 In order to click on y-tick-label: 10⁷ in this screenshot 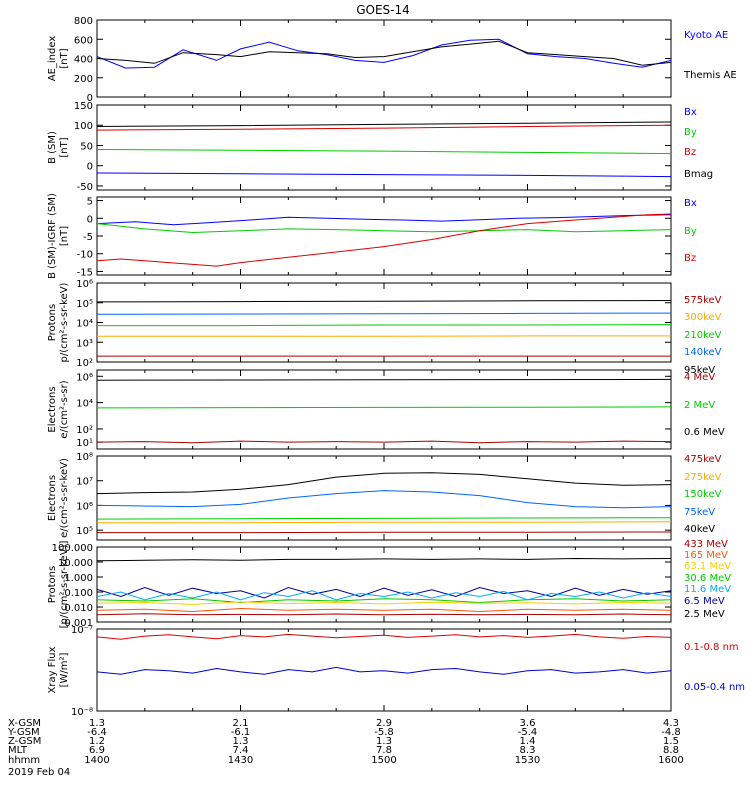, I will do `click(84, 482)`.